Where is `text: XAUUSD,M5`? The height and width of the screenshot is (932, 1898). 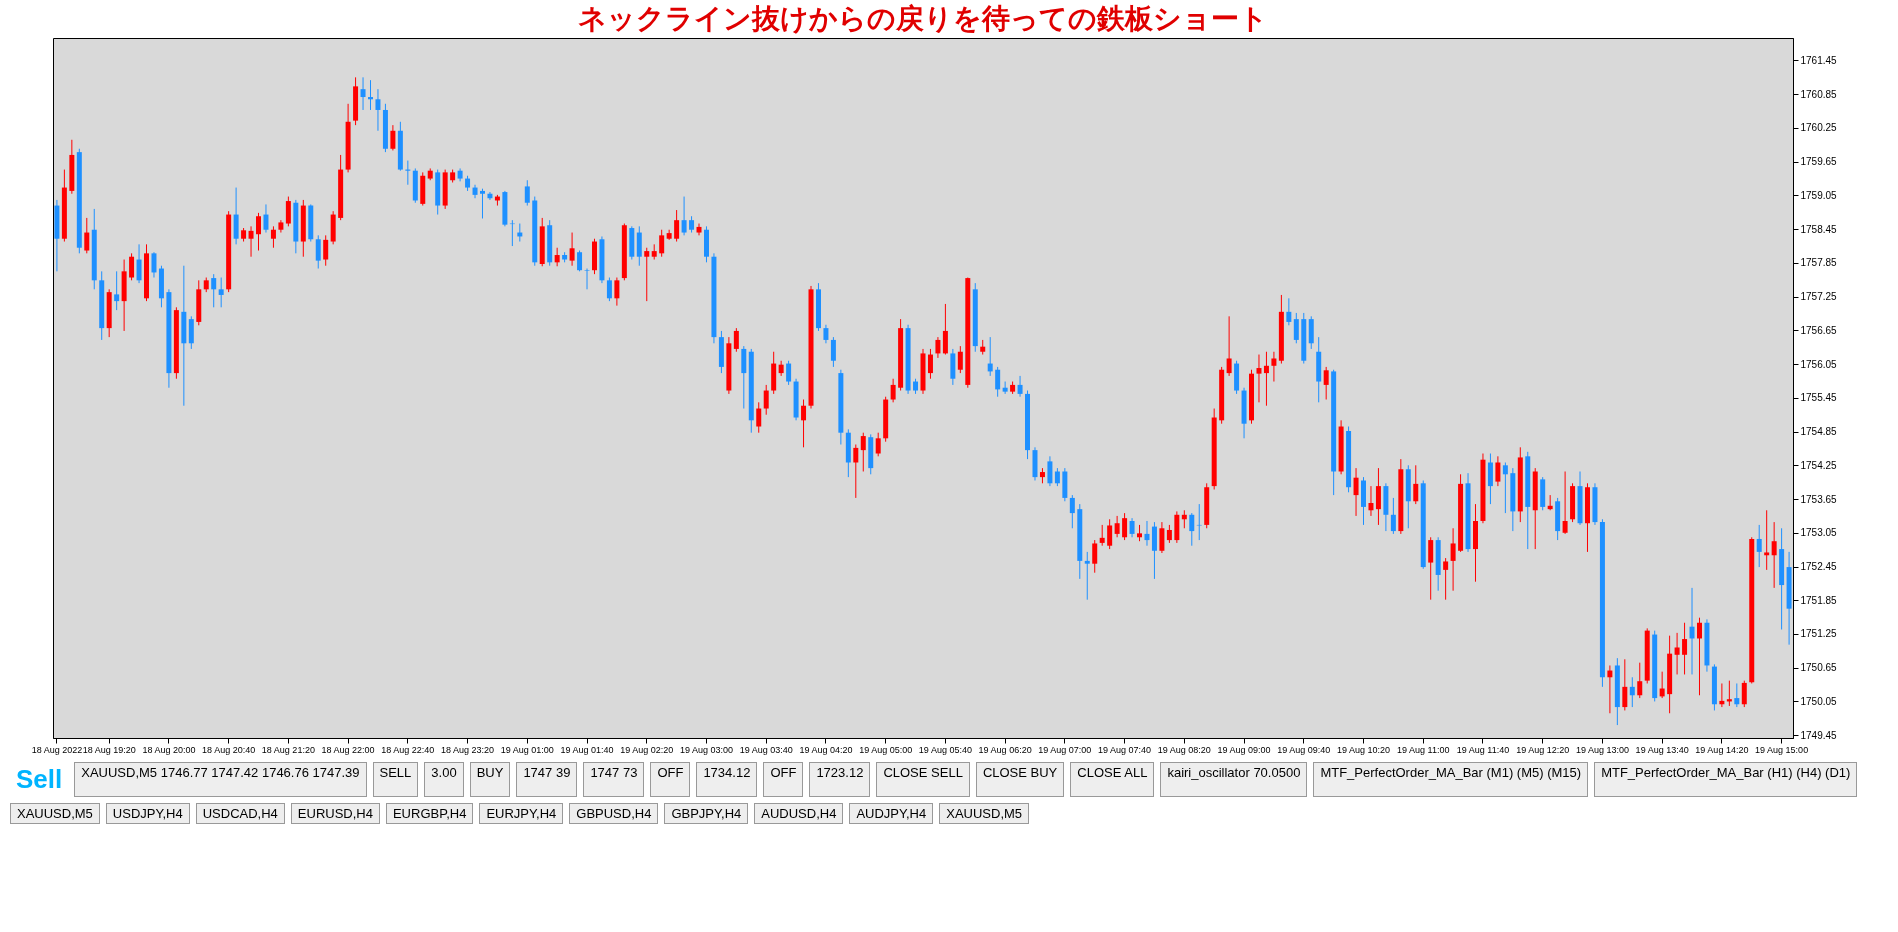
text: XAUUSD,M5 is located at coordinates (55, 813).